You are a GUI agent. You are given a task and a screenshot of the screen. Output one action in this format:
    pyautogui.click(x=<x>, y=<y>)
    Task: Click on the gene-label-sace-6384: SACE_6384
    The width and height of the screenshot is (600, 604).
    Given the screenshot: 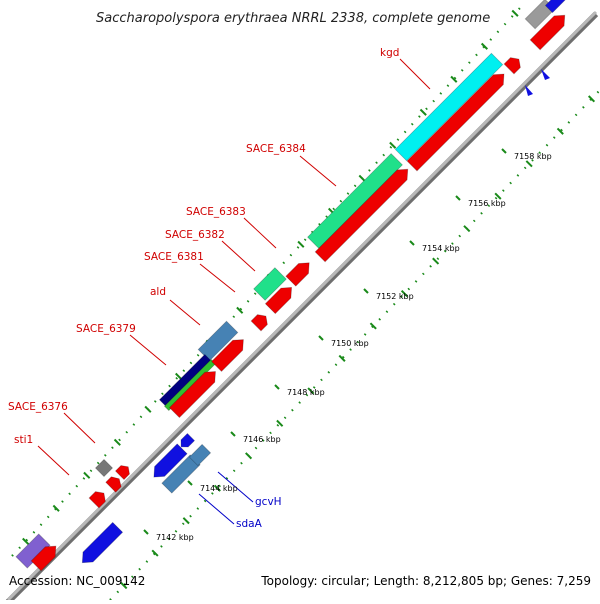 What is the action you would take?
    pyautogui.click(x=276, y=149)
    